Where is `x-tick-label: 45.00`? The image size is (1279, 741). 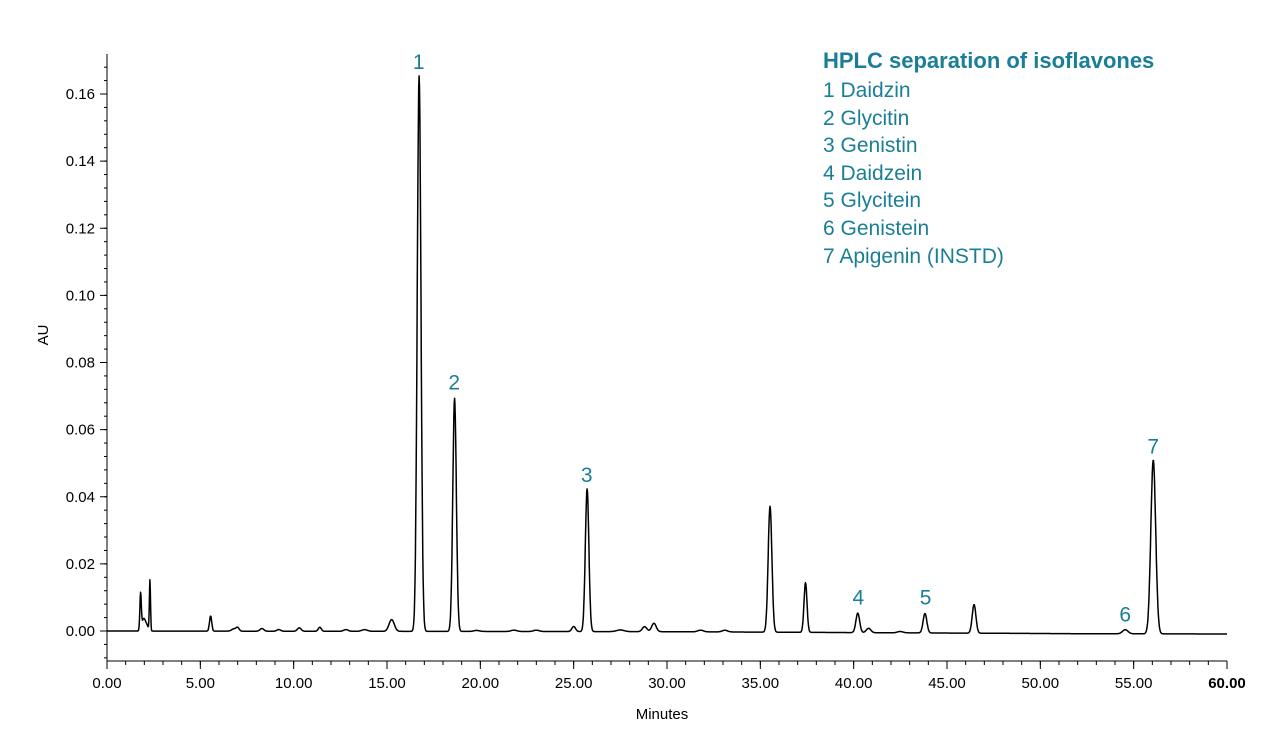 x-tick-label: 45.00 is located at coordinates (947, 683).